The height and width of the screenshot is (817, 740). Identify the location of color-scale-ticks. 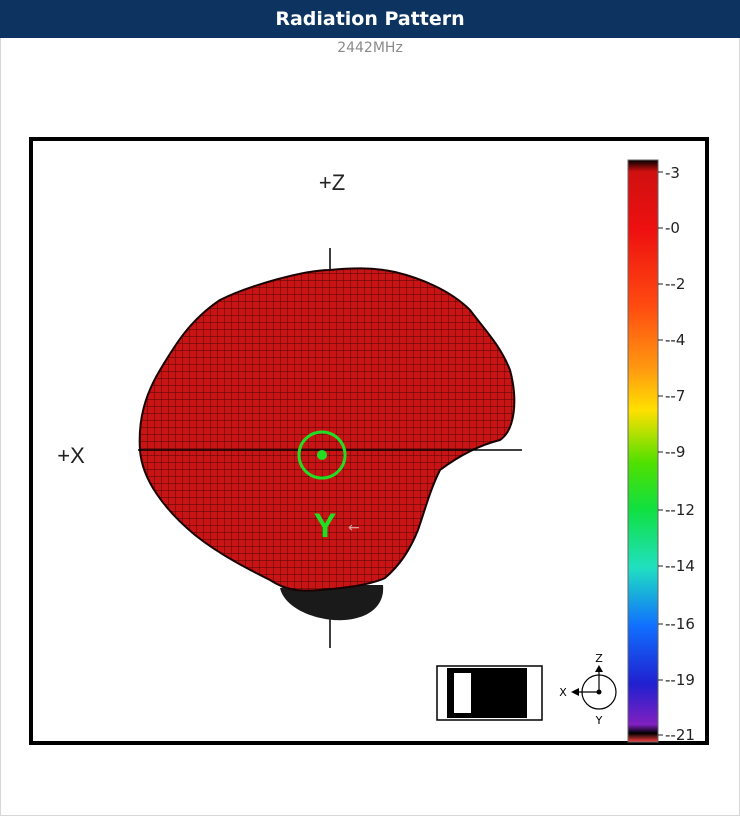
(660, 453).